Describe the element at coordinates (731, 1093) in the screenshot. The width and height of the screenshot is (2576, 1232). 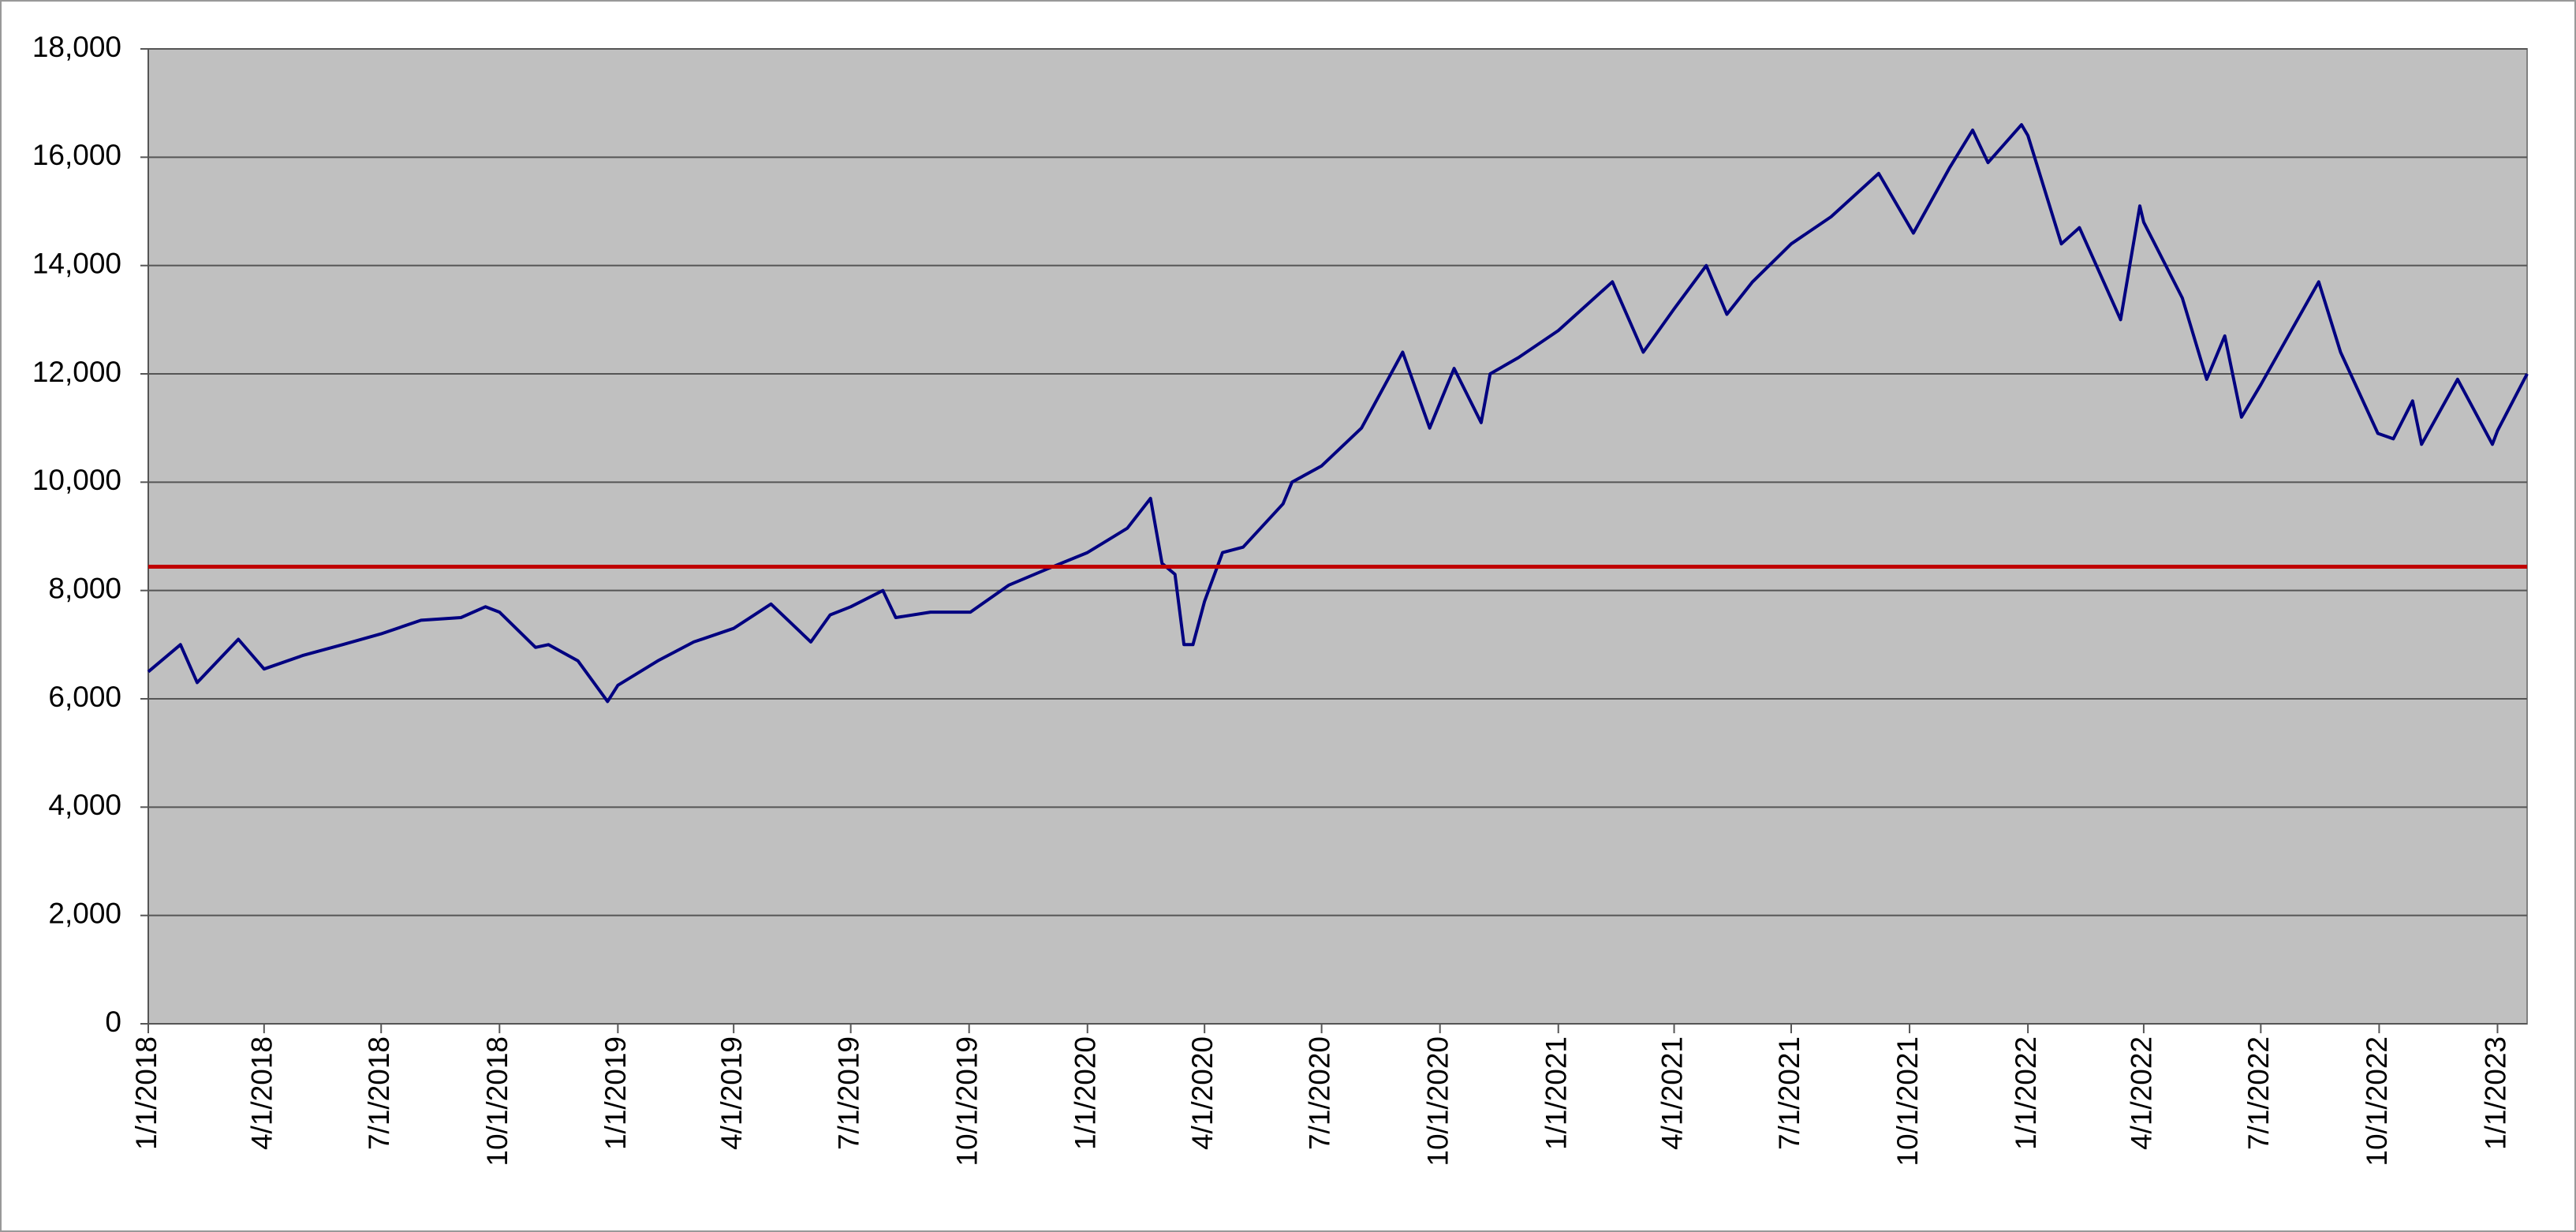
I see `x-tick-label: 4/1/2019` at that location.